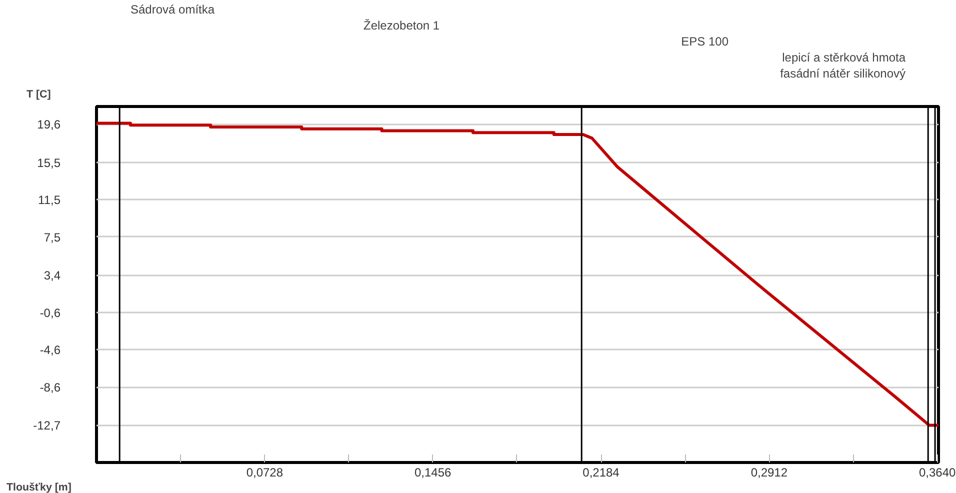 This screenshot has width=956, height=493. What do you see at coordinates (433, 473) in the screenshot?
I see `x-tick-label: 0,1456` at bounding box center [433, 473].